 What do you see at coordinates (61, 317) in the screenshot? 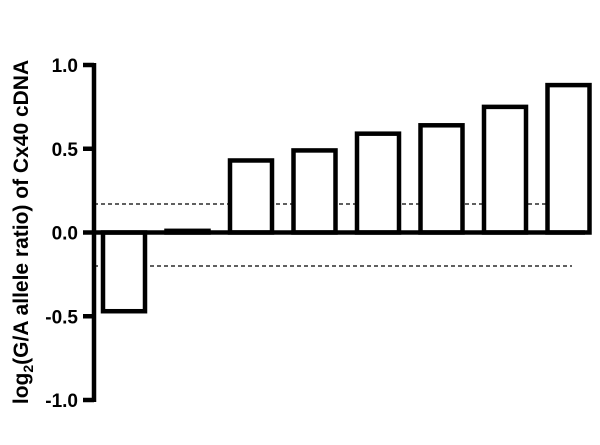
I see `y-tick-label: -0.5` at bounding box center [61, 317].